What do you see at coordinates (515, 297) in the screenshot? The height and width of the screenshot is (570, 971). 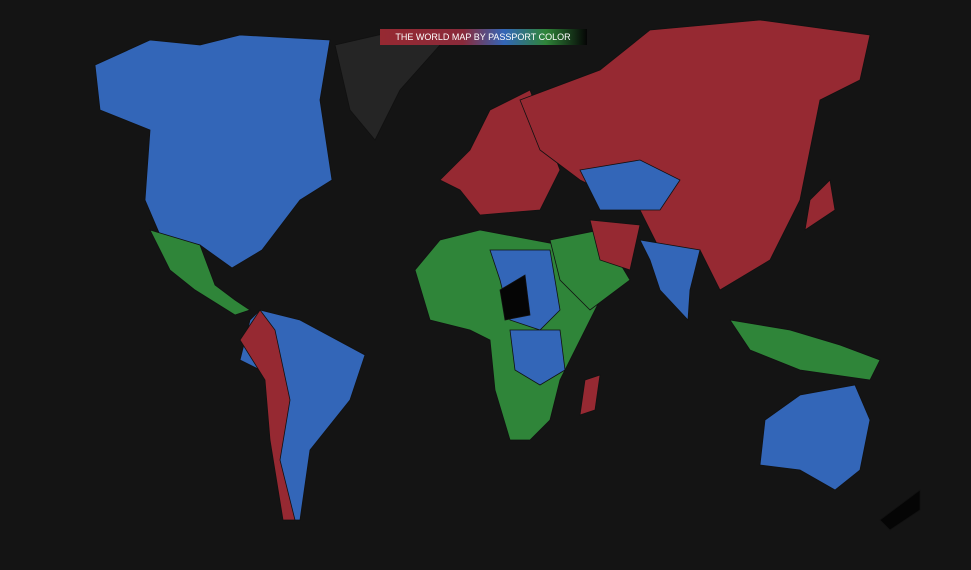 I see `chad` at bounding box center [515, 297].